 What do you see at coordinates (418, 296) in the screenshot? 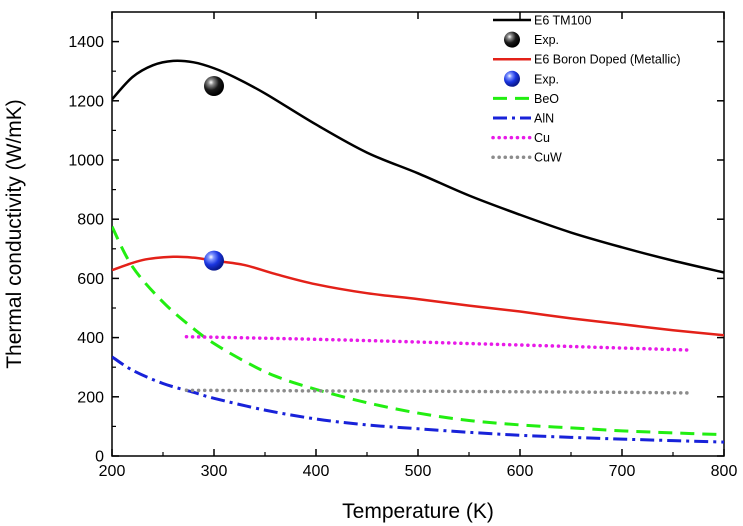
I see `series-line-e6-boron-doped-metallic` at bounding box center [418, 296].